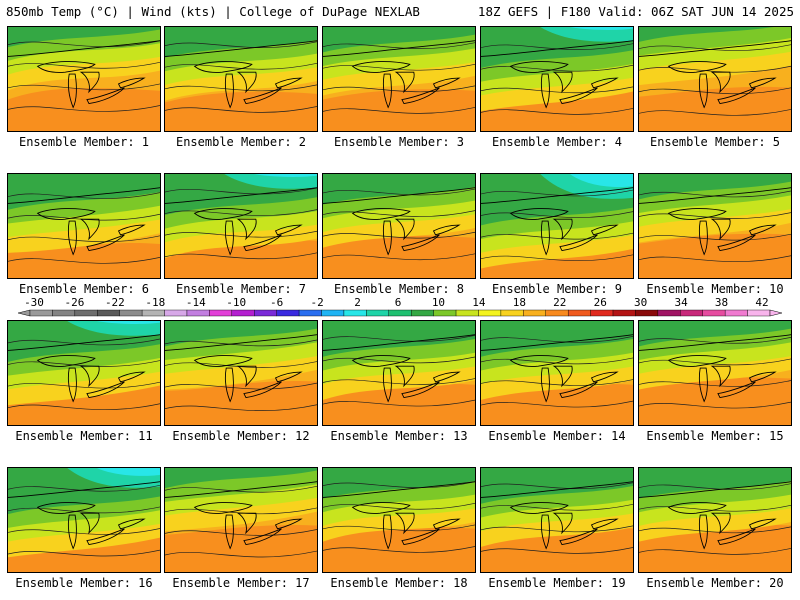 This screenshot has height=600, width=800. I want to click on ensemble-member-label: Ensemble Member: 8, so click(399, 289).